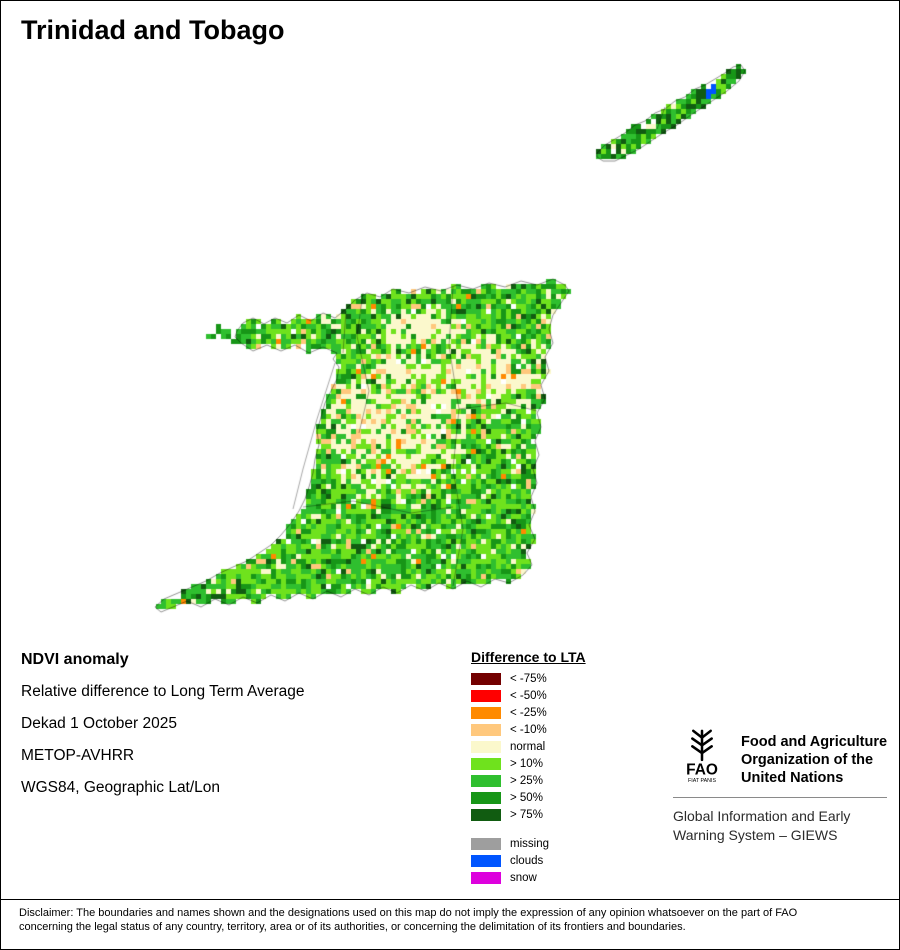  Describe the element at coordinates (702, 769) in the screenshot. I see `fao-logo-text: FAO` at that location.